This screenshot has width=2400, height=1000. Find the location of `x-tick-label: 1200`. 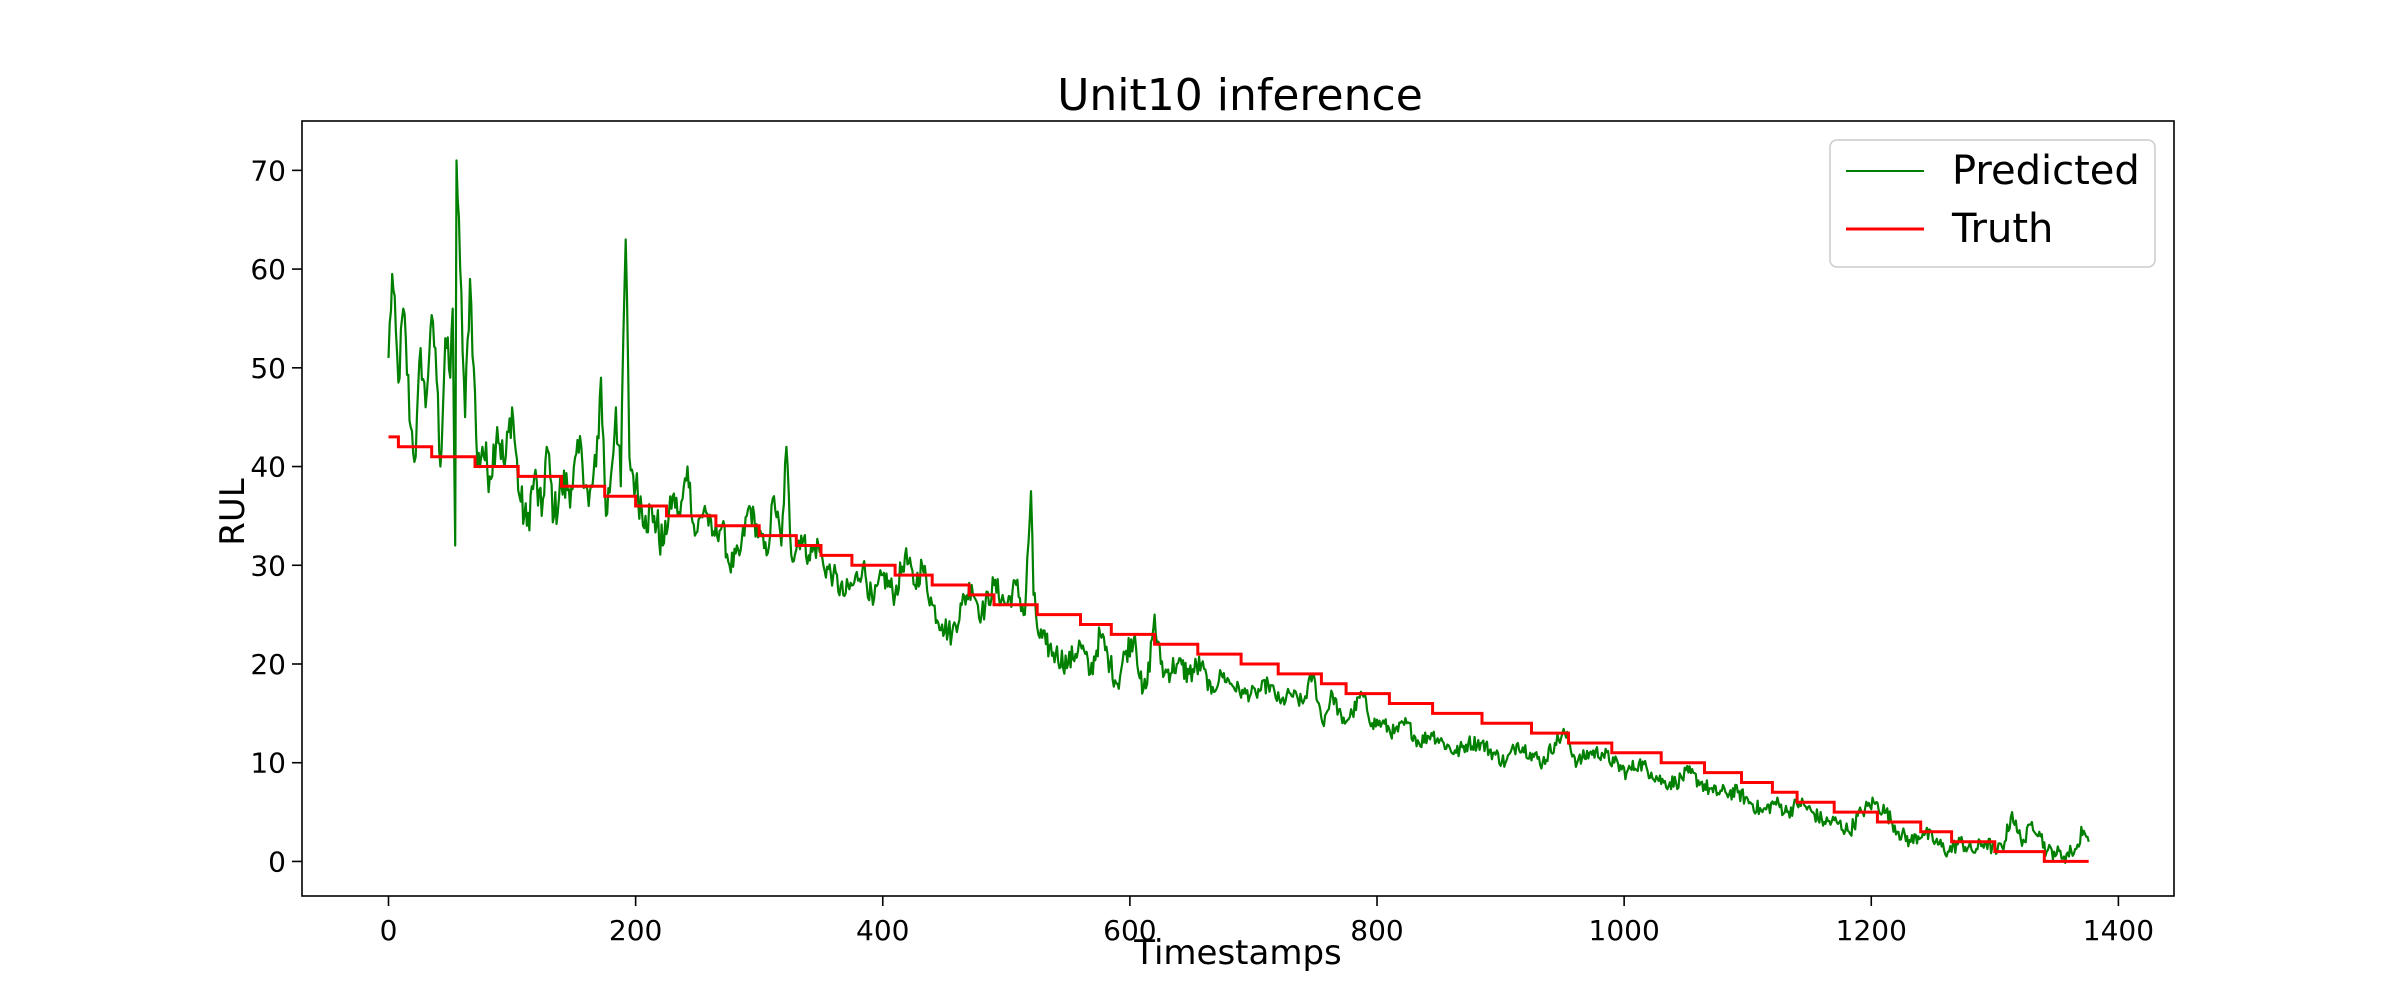

x-tick-label: 1200 is located at coordinates (1871, 930).